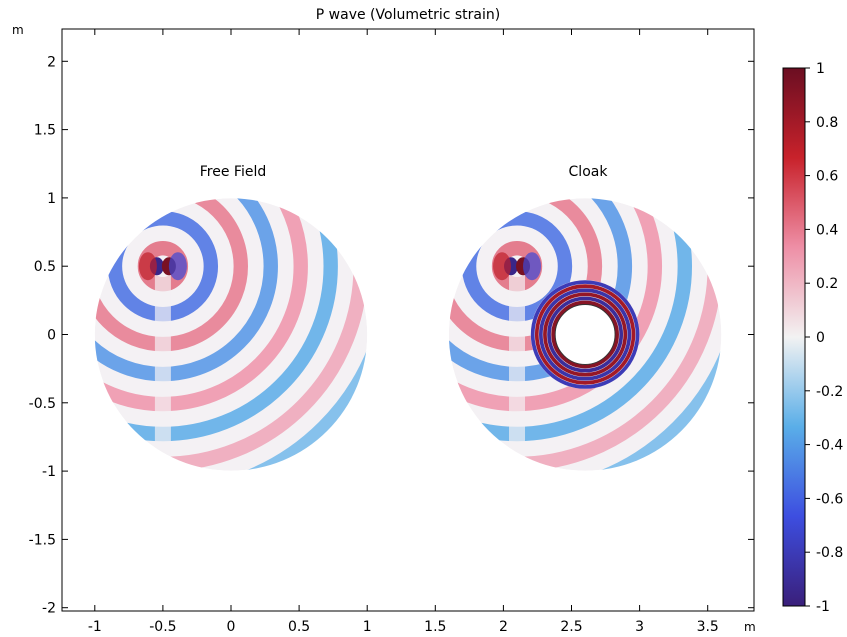 The height and width of the screenshot is (637, 847). I want to click on colorbar, so click(794, 337).